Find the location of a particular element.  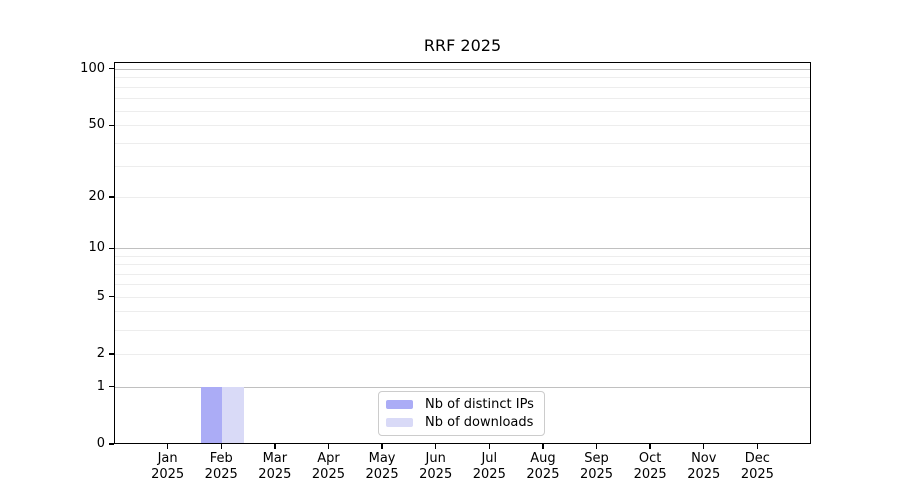

x-tick-mark-aug is located at coordinates (543, 446).